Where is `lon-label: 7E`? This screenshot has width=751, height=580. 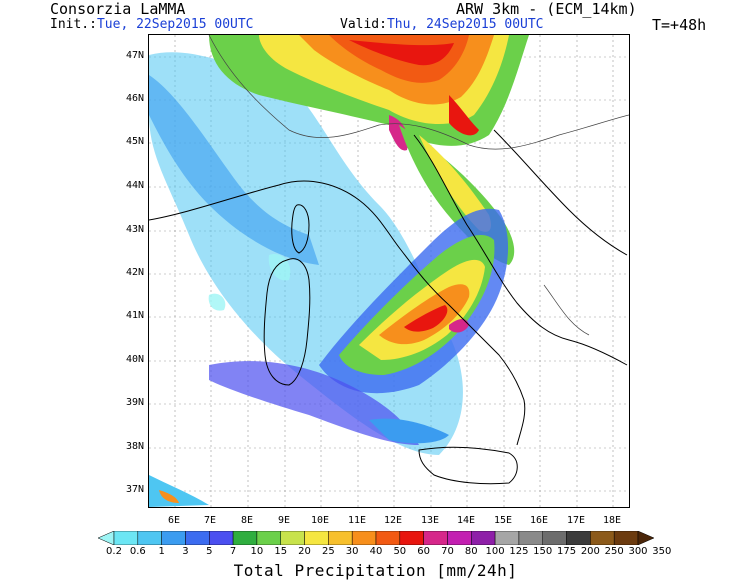
lon-label: 7E is located at coordinates (210, 520).